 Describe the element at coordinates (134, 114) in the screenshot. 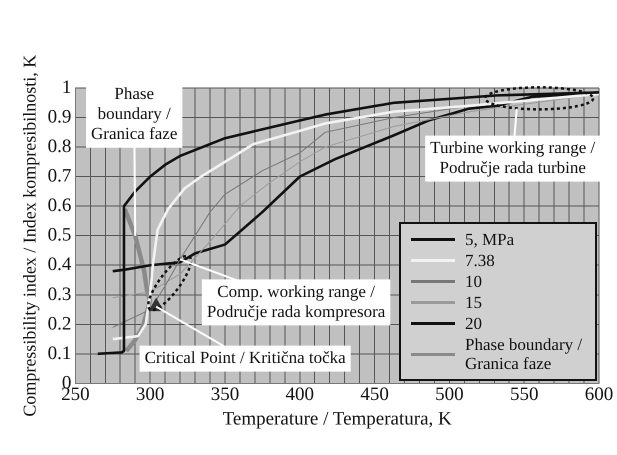

I see `annotation: Phase boundary / Granica faze` at that location.